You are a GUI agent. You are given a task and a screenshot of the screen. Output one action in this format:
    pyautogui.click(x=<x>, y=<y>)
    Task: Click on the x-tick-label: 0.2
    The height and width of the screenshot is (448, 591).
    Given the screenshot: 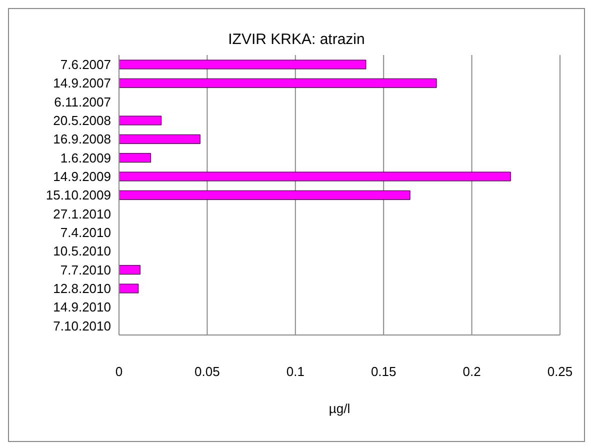 What is the action you would take?
    pyautogui.click(x=471, y=372)
    